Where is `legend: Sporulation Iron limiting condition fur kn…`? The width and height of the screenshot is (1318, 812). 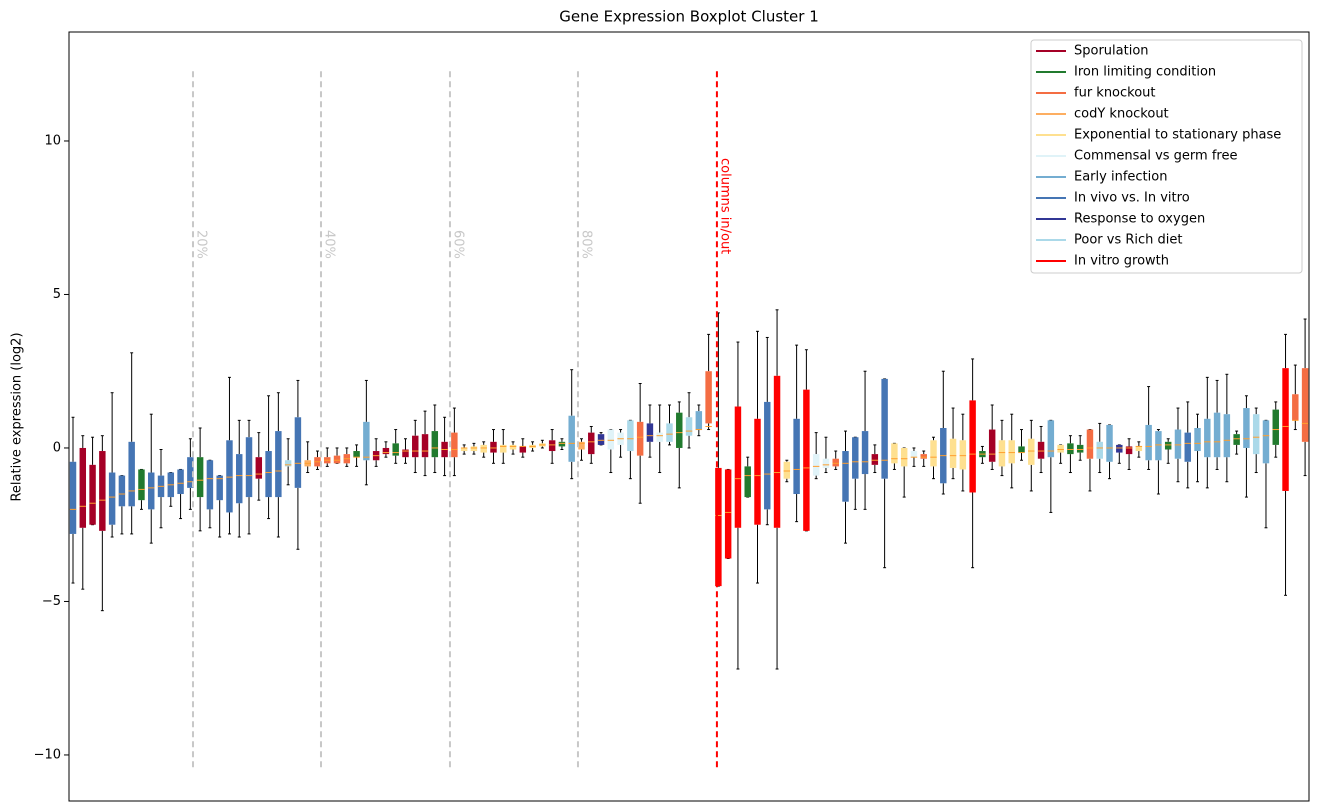
legend: Sporulation Iron limiting condition fur kn… is located at coordinates (1166, 156).